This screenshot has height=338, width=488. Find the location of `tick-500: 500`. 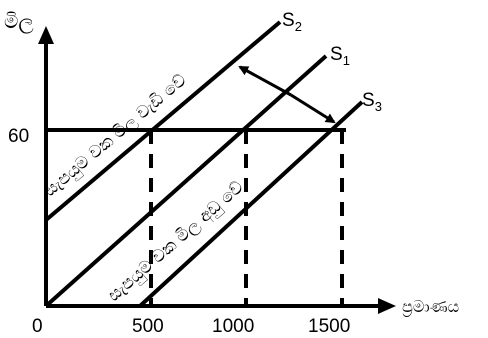

tick-500: 500 is located at coordinates (148, 326).